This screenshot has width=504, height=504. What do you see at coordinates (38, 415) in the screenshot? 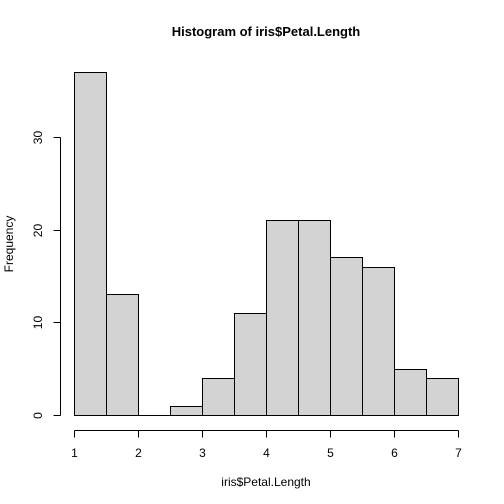
I see `y-tick-label-0: 0` at bounding box center [38, 415].